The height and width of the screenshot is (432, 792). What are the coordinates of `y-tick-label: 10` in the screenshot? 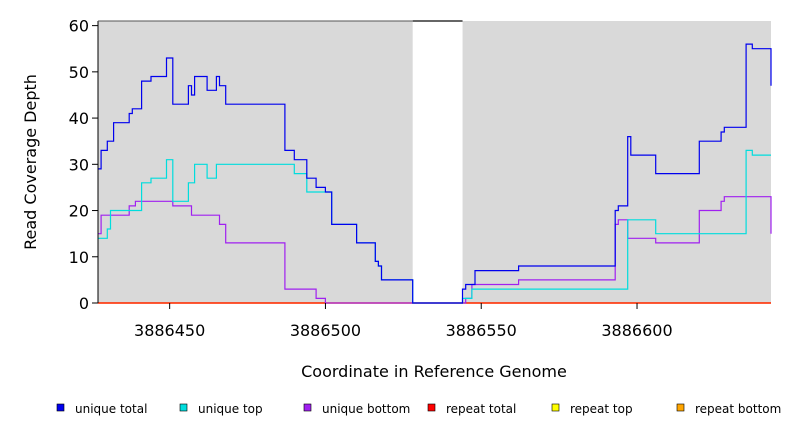 It's located at (79, 257).